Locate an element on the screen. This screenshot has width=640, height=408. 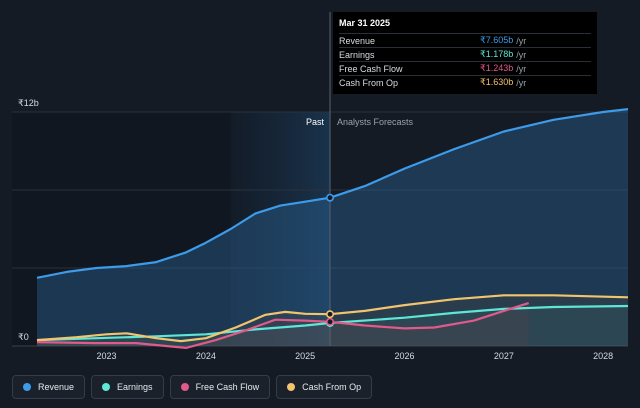
tooltip-label: Earnings is located at coordinates (357, 54).